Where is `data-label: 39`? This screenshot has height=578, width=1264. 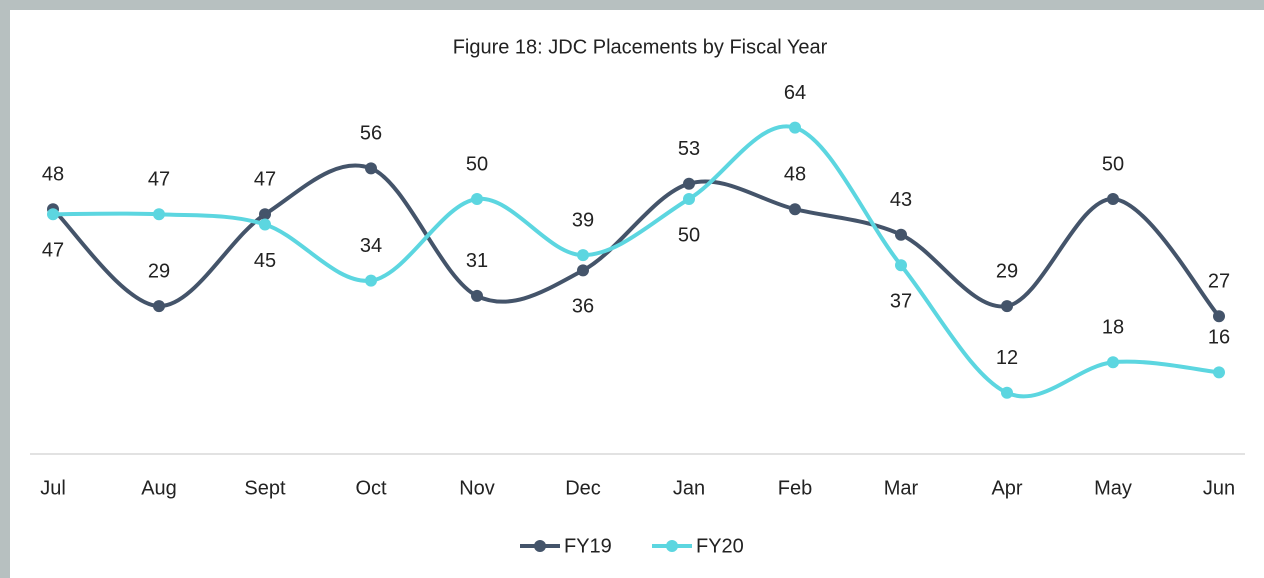 data-label: 39 is located at coordinates (583, 220).